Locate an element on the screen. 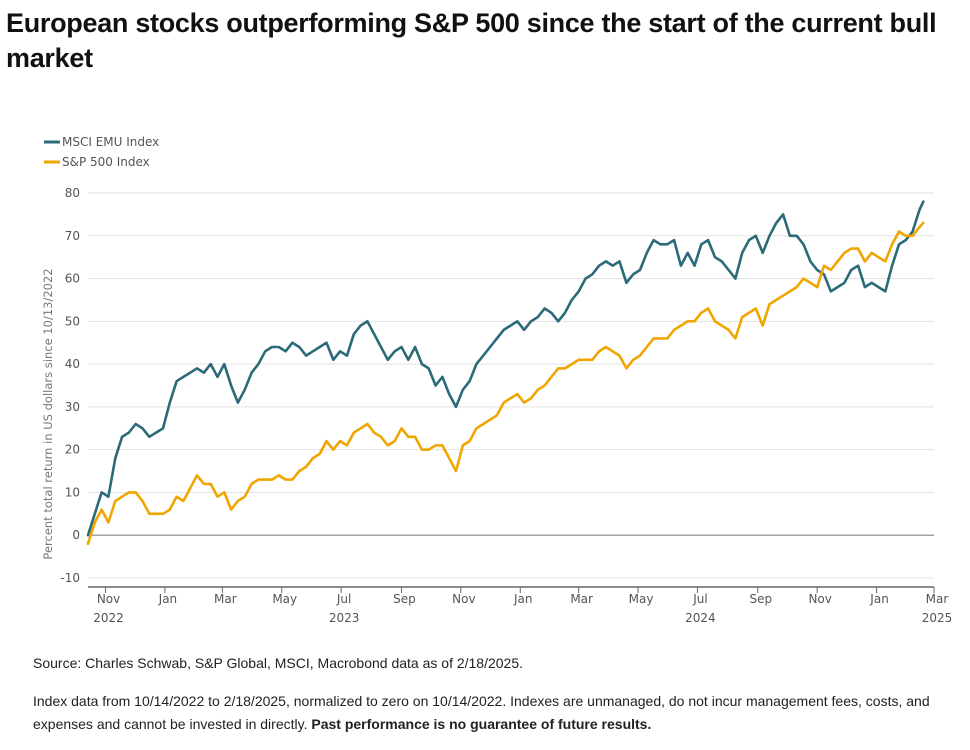 The width and height of the screenshot is (970, 750). y-tick-label: 80 is located at coordinates (72, 193).